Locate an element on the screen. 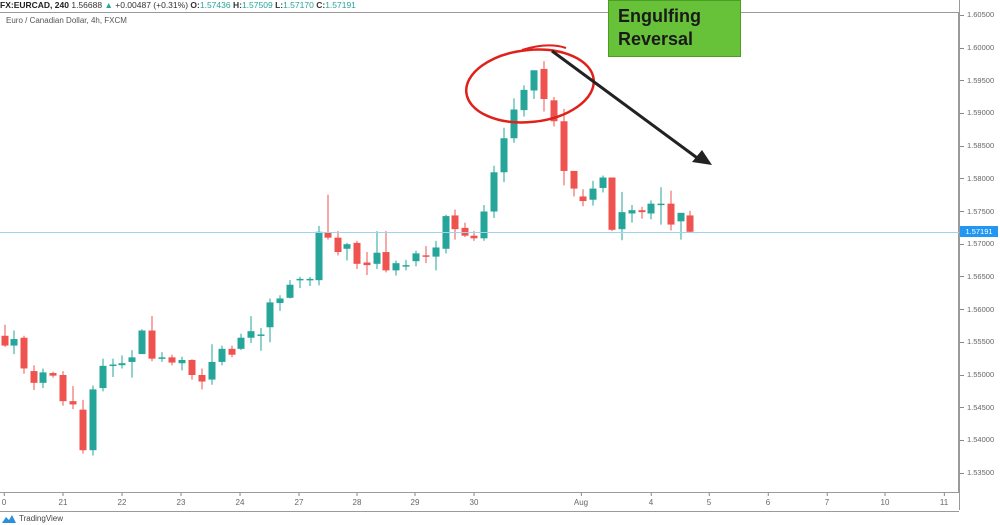 Image resolution: width=1000 pixels, height=525 pixels. annotation-line-1: Engulfing is located at coordinates (659, 16).